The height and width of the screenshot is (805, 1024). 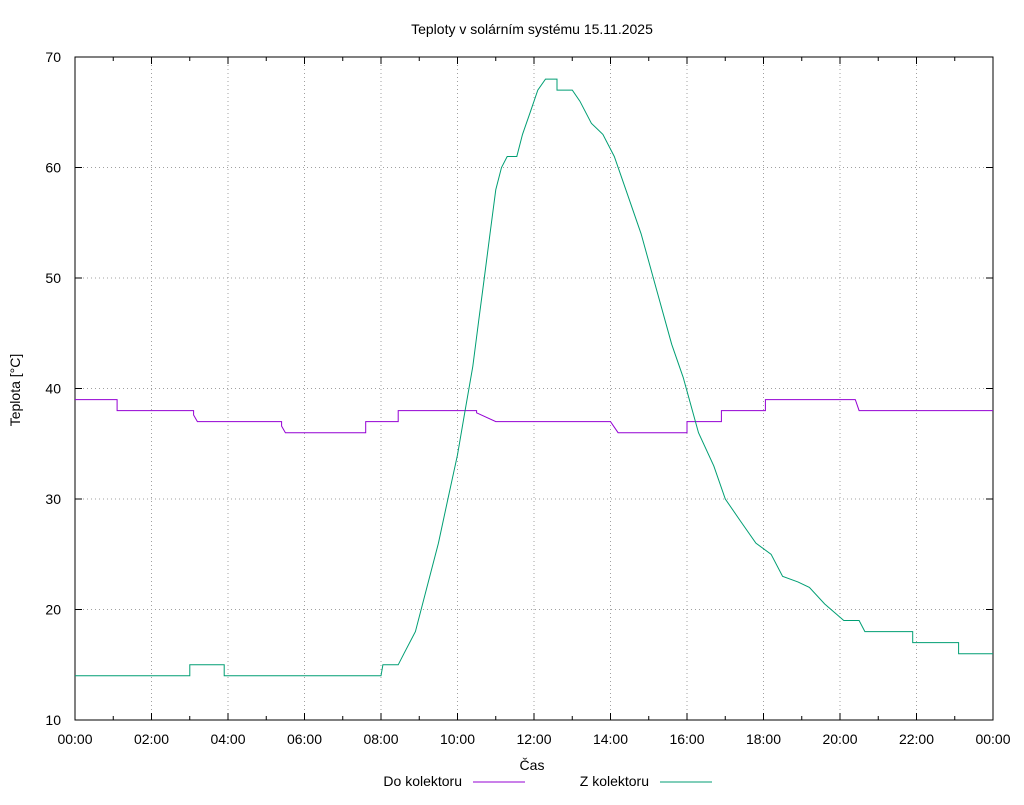 I want to click on x-tick-label: 20:00, so click(x=839, y=739).